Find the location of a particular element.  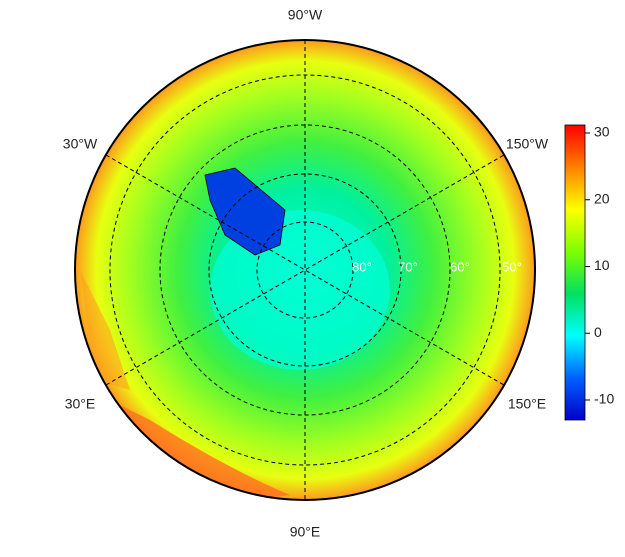

latitude-label: 60° is located at coordinates (460, 266).